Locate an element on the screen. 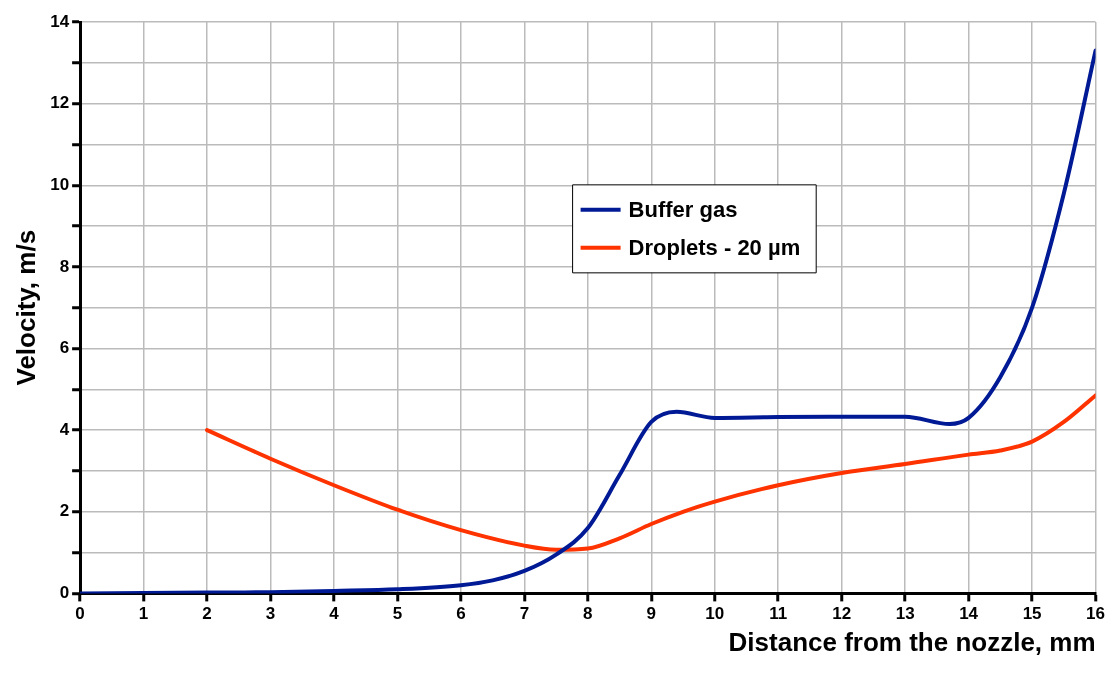 This screenshot has height=673, width=1117. y-tick-label: 6 is located at coordinates (64, 348).